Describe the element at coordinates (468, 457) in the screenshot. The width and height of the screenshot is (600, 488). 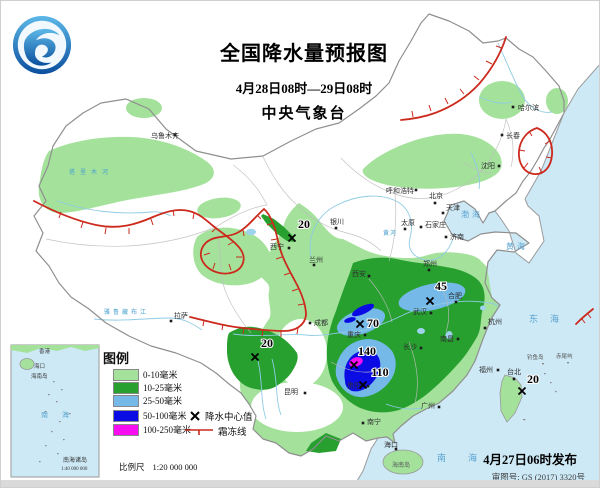
I see `sea-label: 南海` at that location.